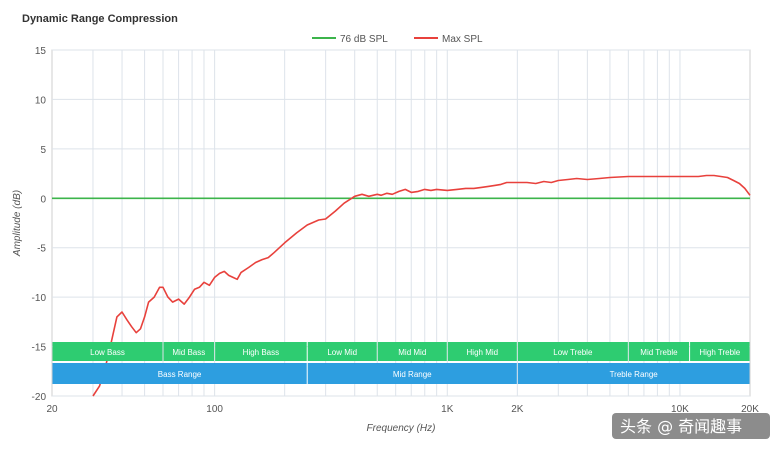 The height and width of the screenshot is (450, 780). Describe the element at coordinates (39, 397) in the screenshot. I see `y-tick-label: -20` at that location.